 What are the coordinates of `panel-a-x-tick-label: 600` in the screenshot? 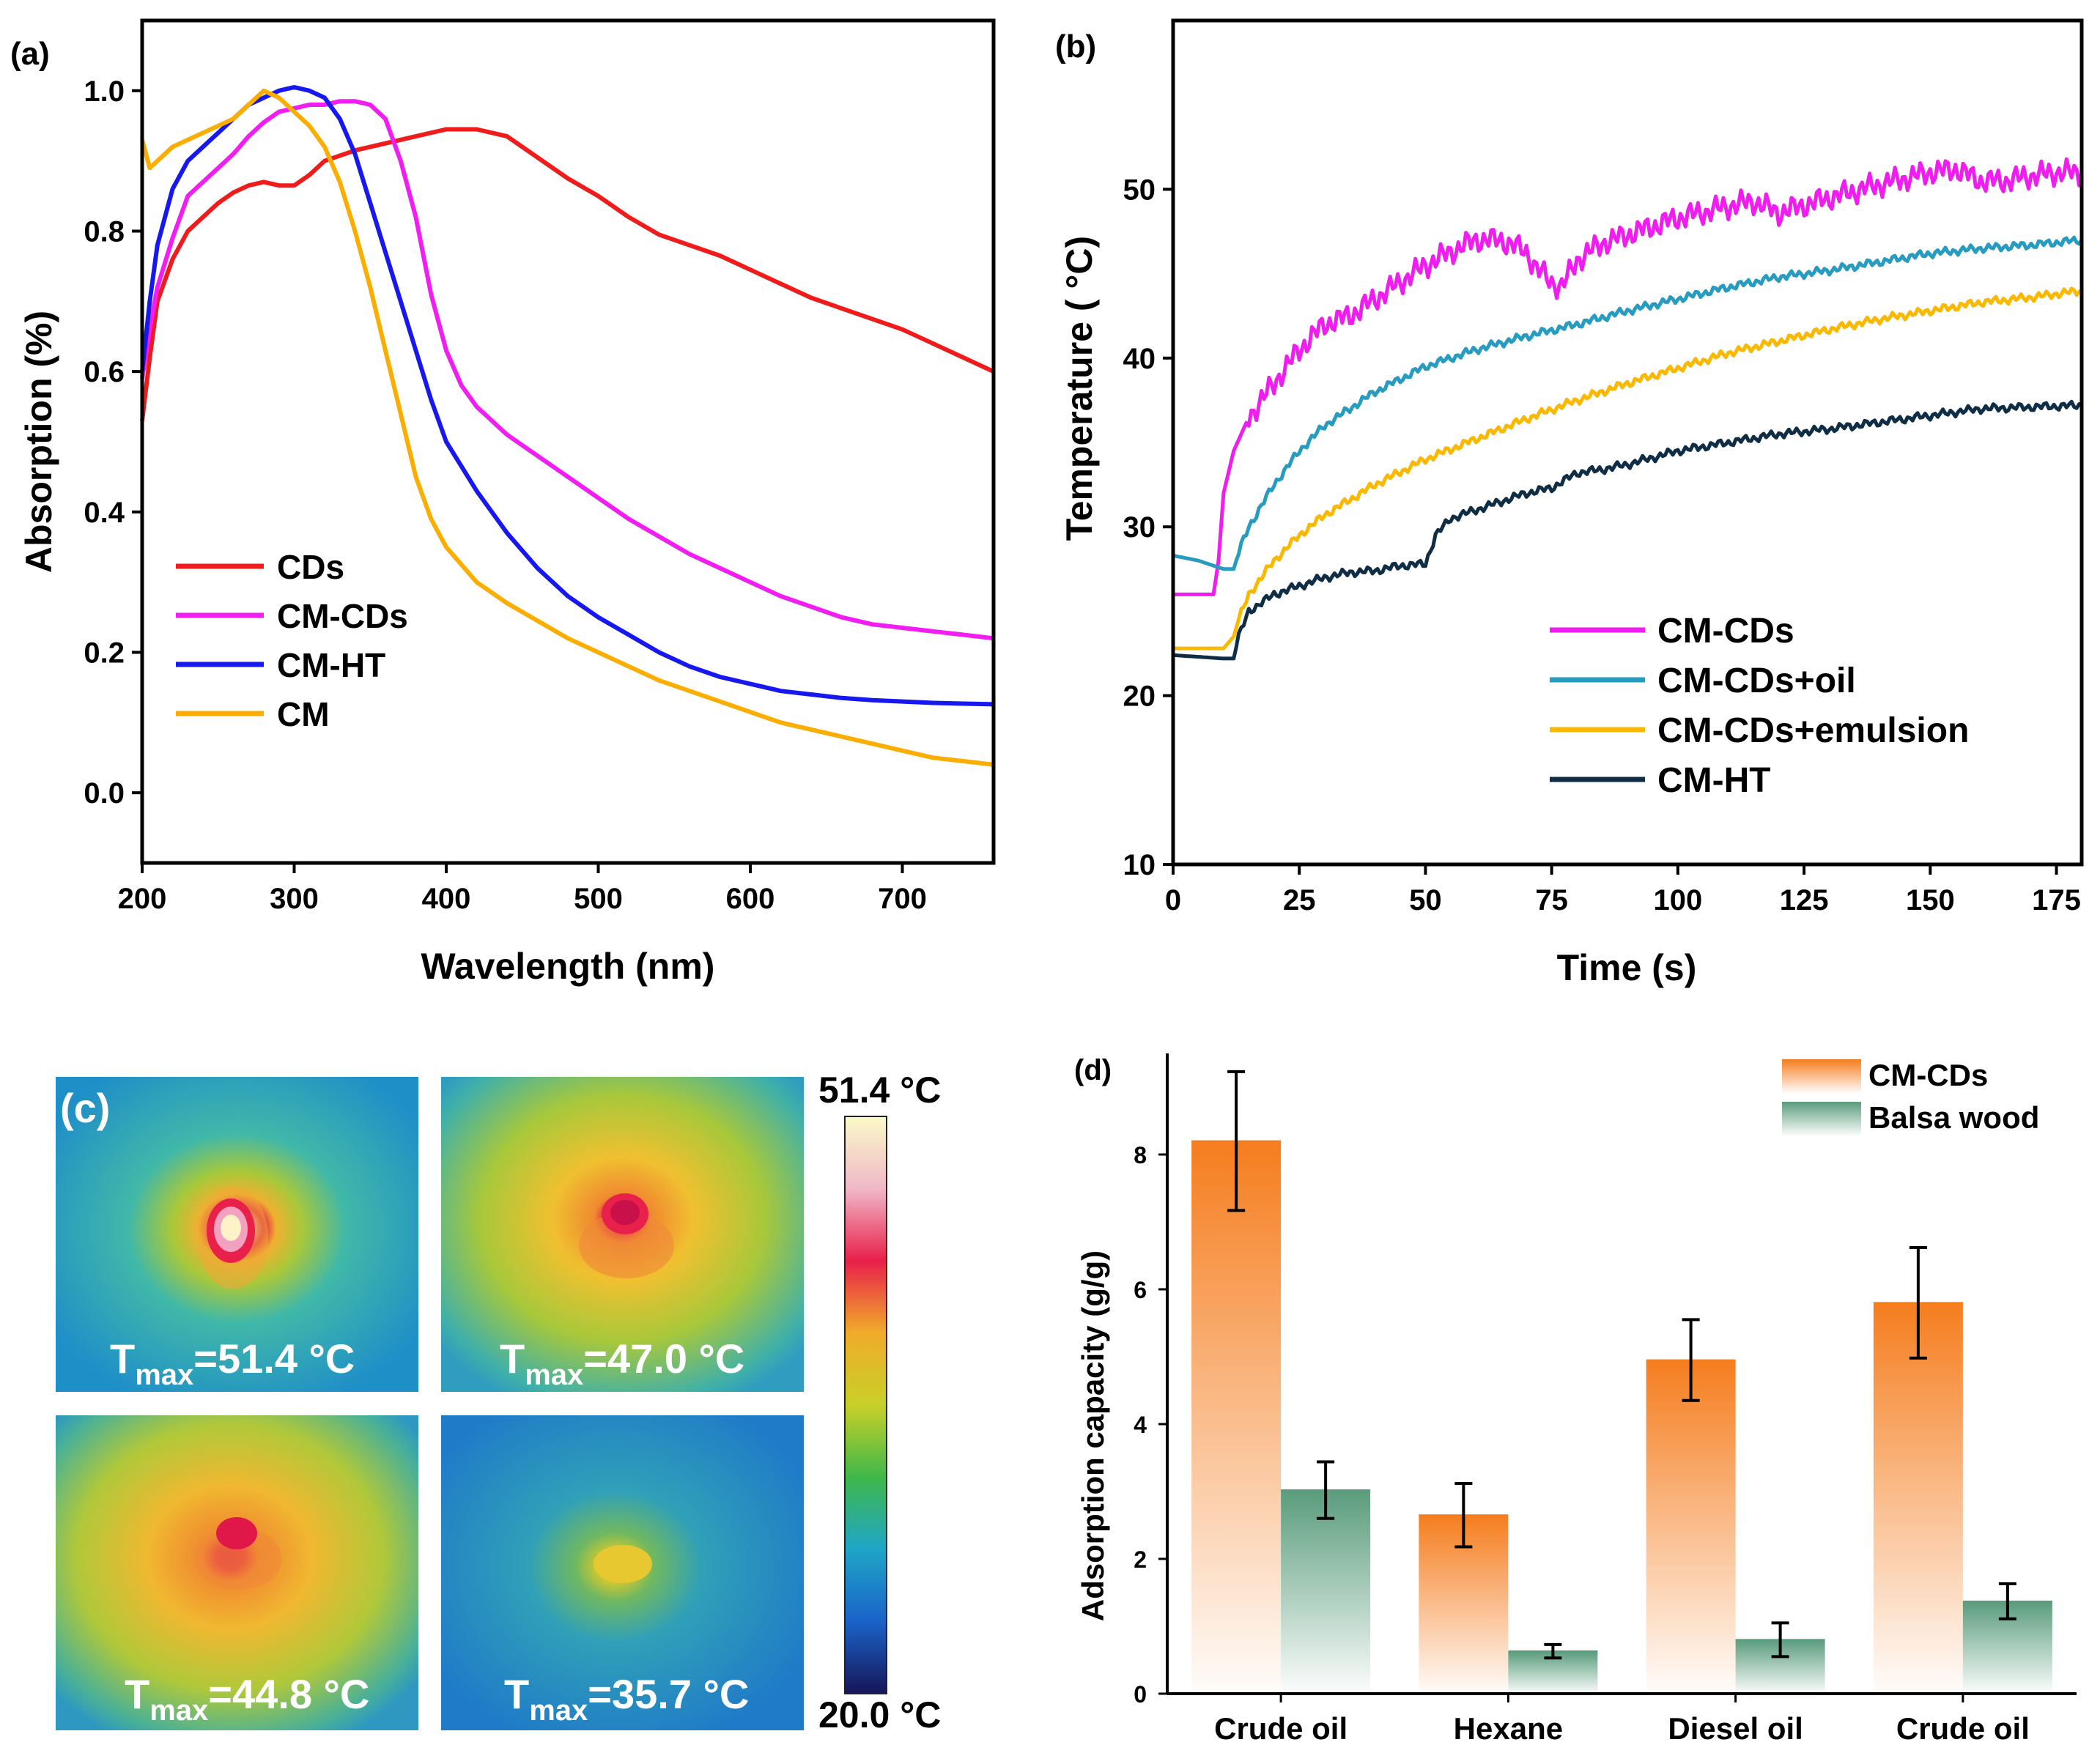 It's located at (750, 899).